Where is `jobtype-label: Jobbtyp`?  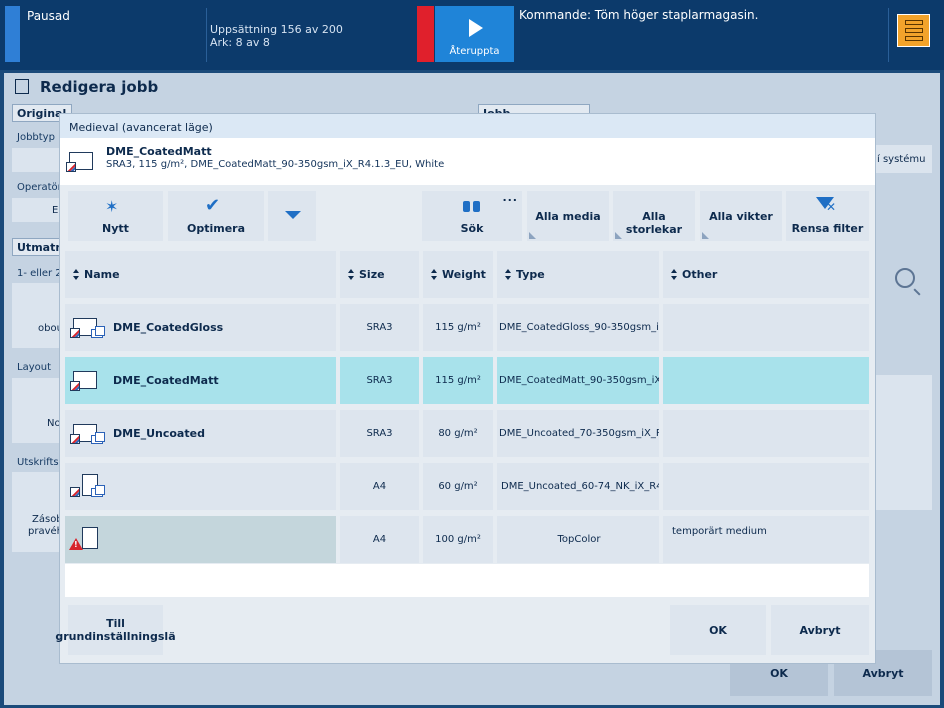 jobtype-label: Jobbtyp is located at coordinates (36, 137).